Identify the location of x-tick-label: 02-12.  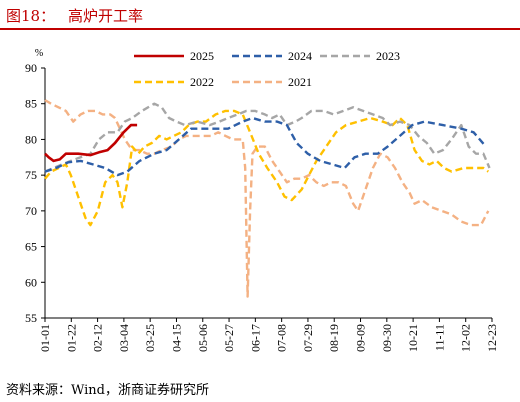
(98, 338).